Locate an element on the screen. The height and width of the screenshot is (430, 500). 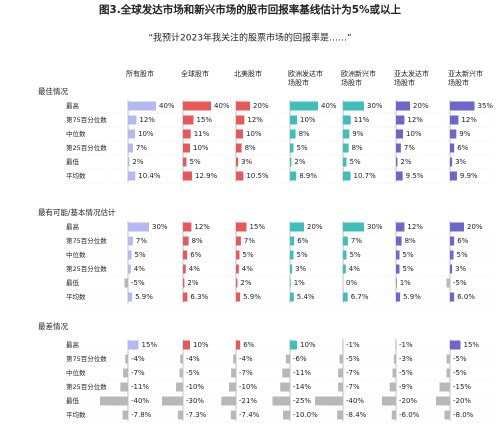
value-label: 4% is located at coordinates (139, 269).